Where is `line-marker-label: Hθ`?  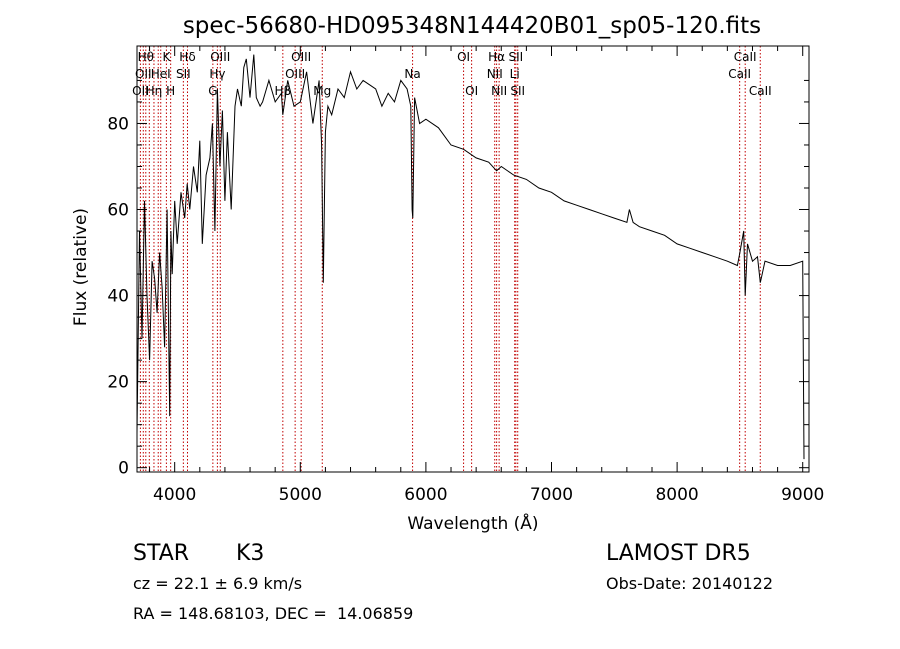 line-marker-label: Hθ is located at coordinates (146, 57).